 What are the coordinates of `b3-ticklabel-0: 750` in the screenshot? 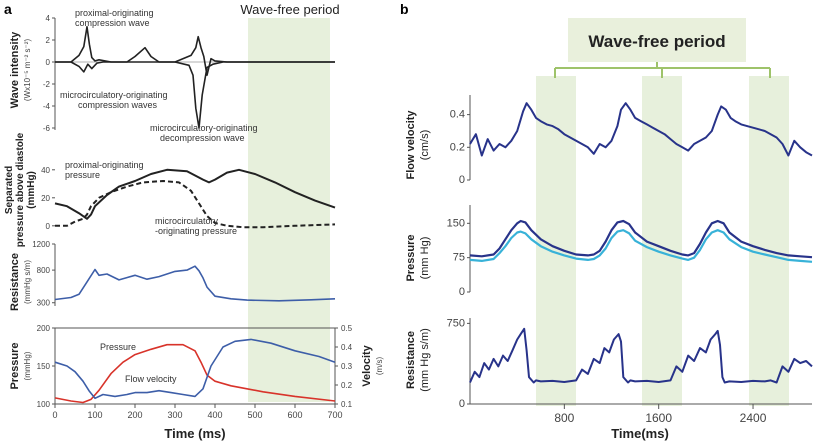 It's located at (456, 323).